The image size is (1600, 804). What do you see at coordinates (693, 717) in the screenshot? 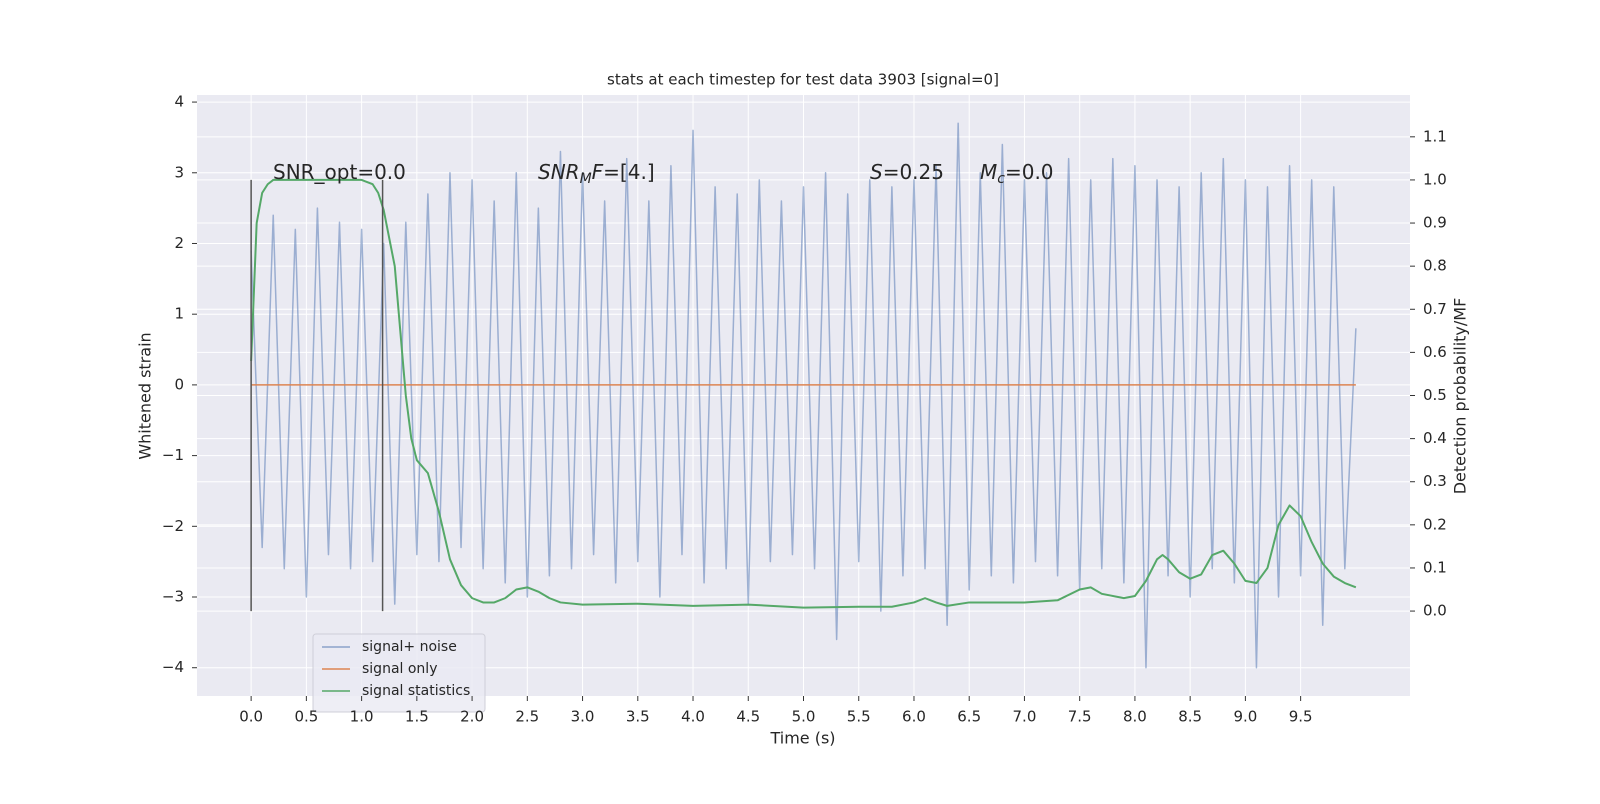
I see `x-tick-label: 4.0` at bounding box center [693, 717].